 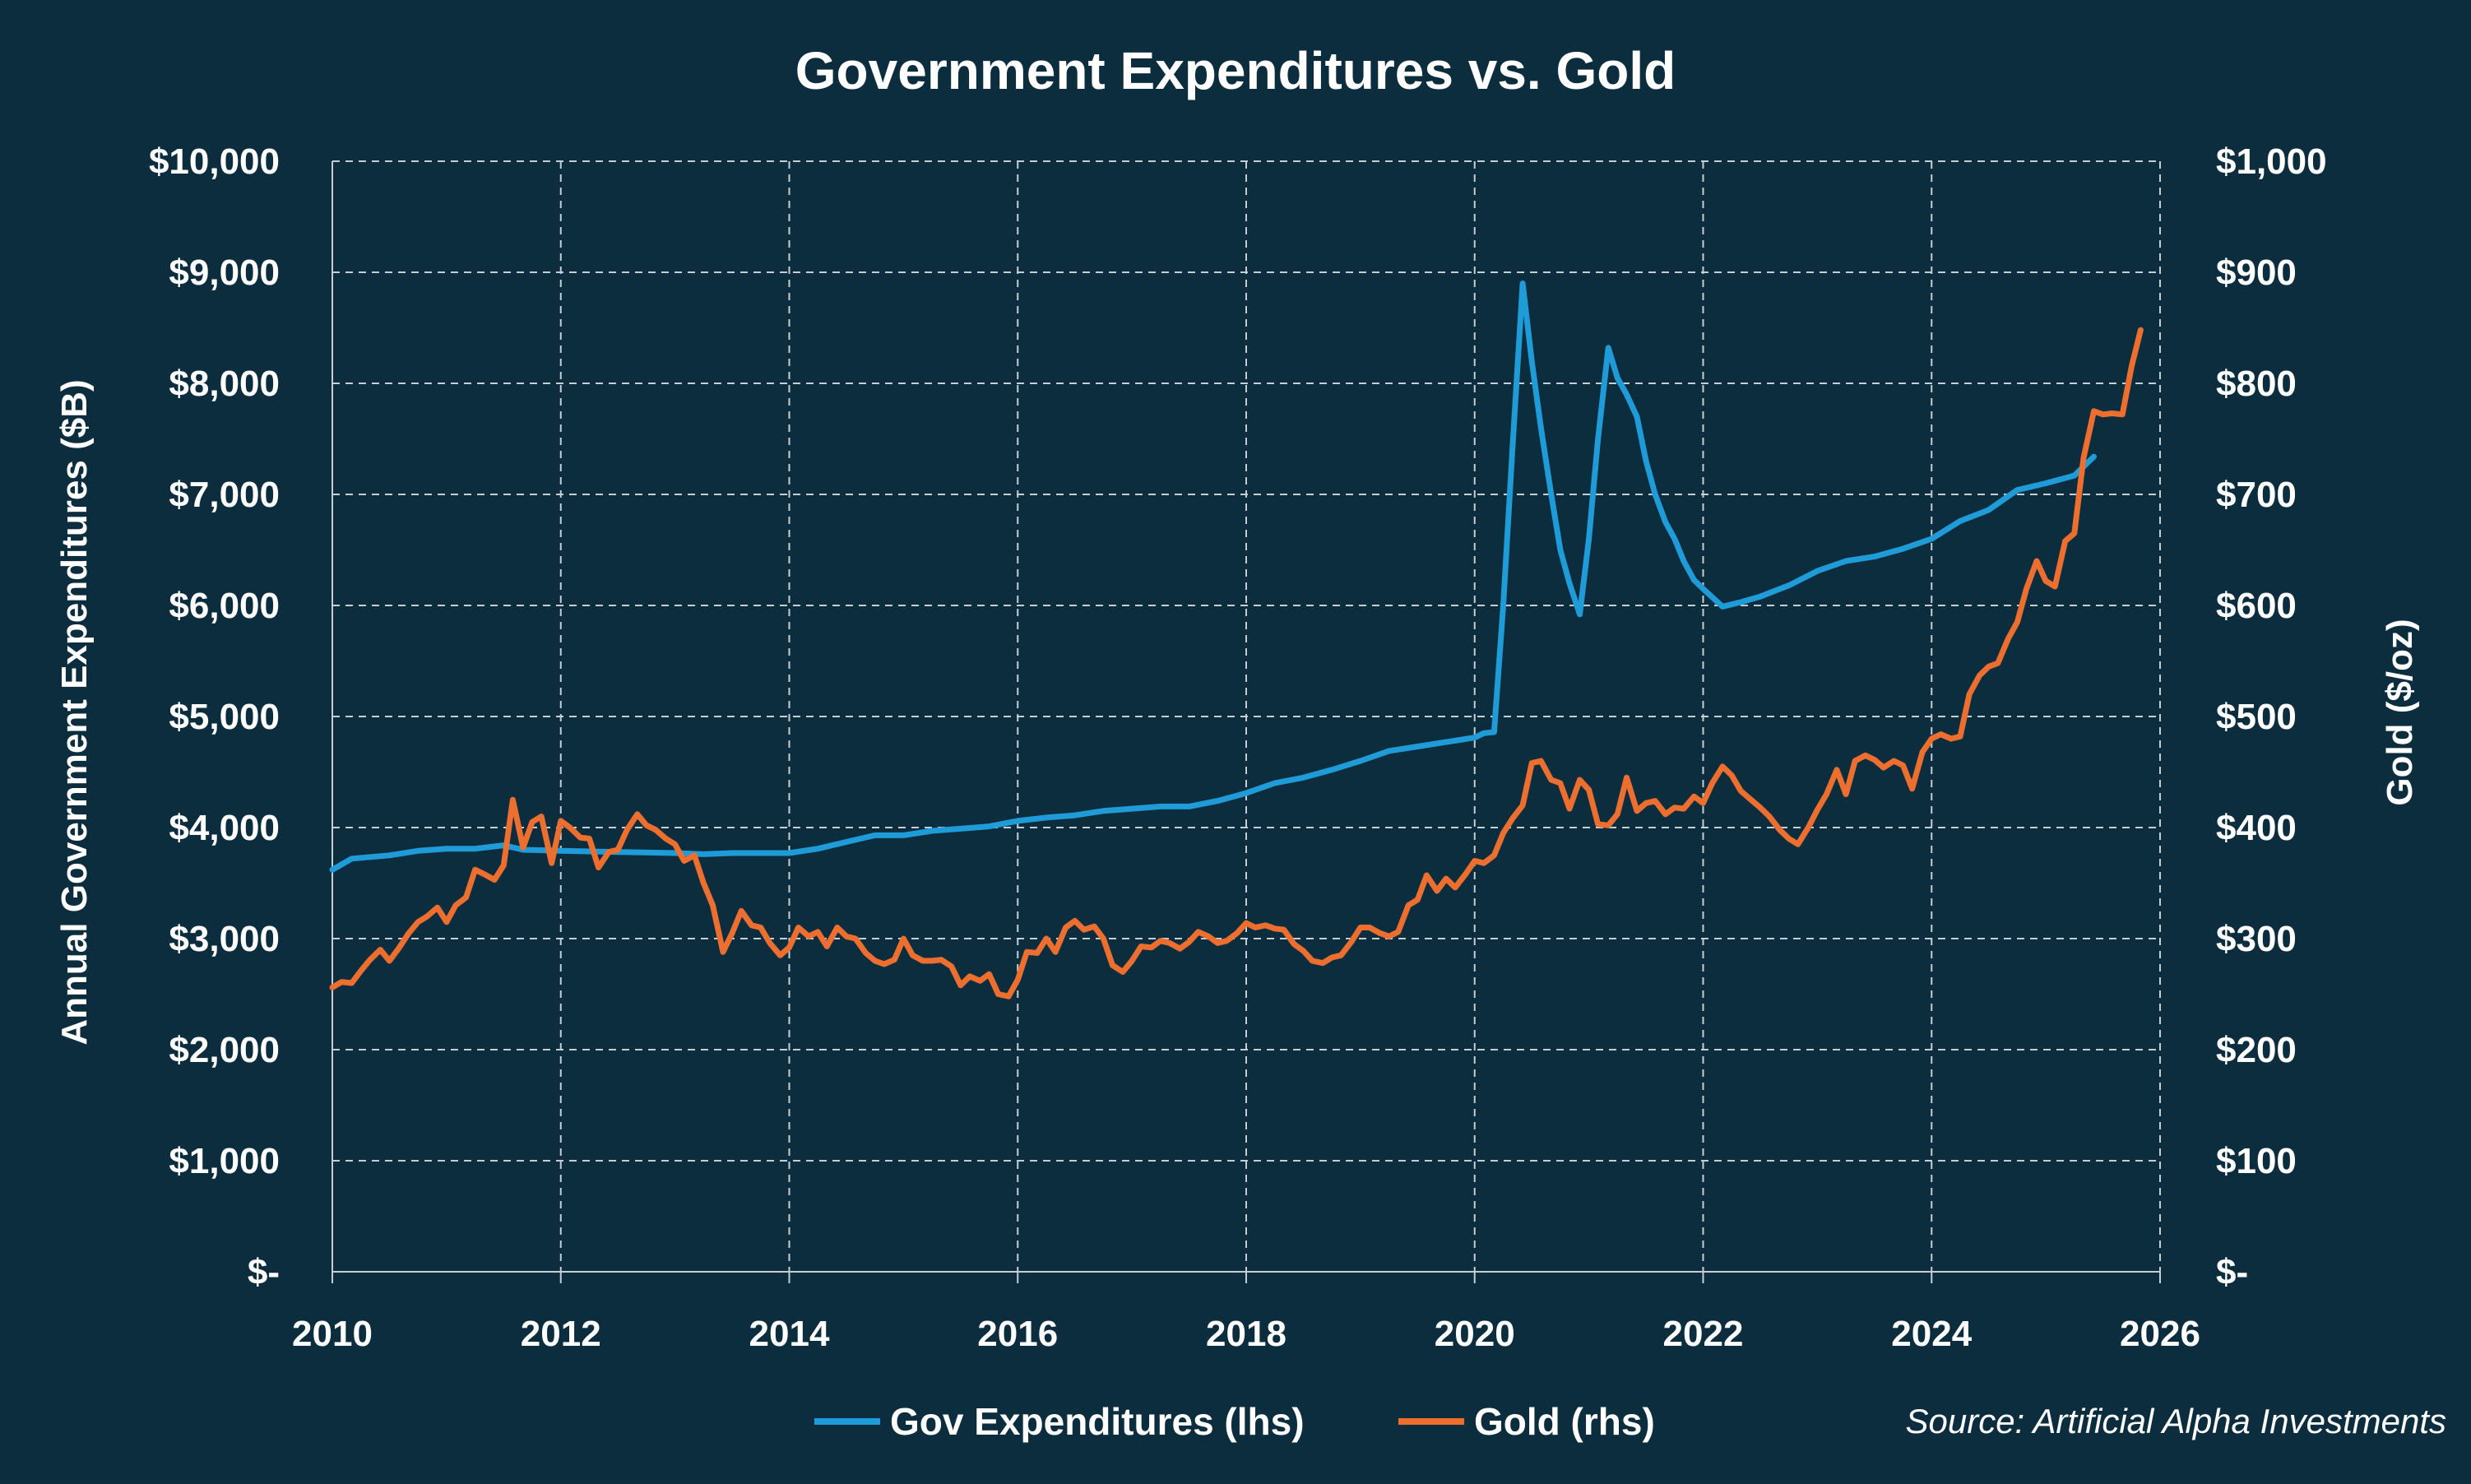 I want to click on left-tick-label: $4,000, so click(x=224, y=828).